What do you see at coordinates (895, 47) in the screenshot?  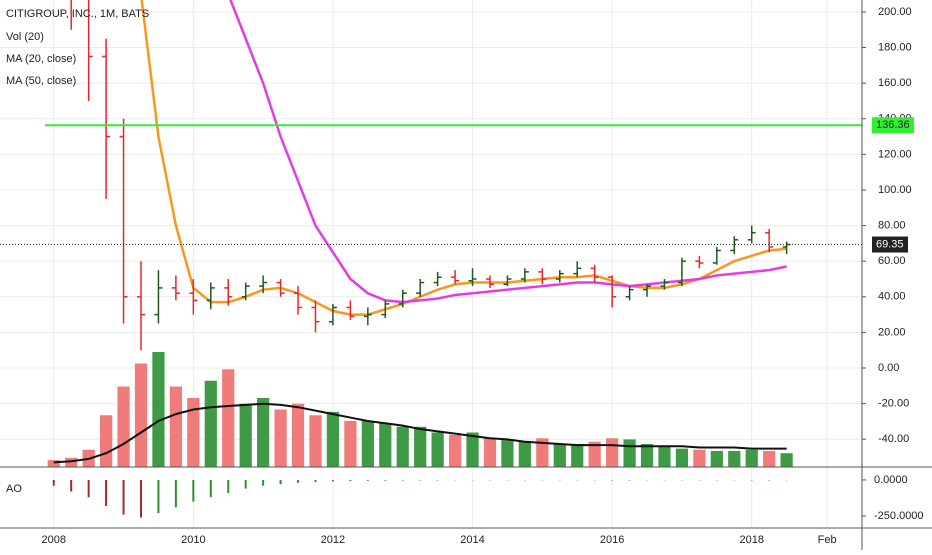 I see `y-tick-label: 180.00` at bounding box center [895, 47].